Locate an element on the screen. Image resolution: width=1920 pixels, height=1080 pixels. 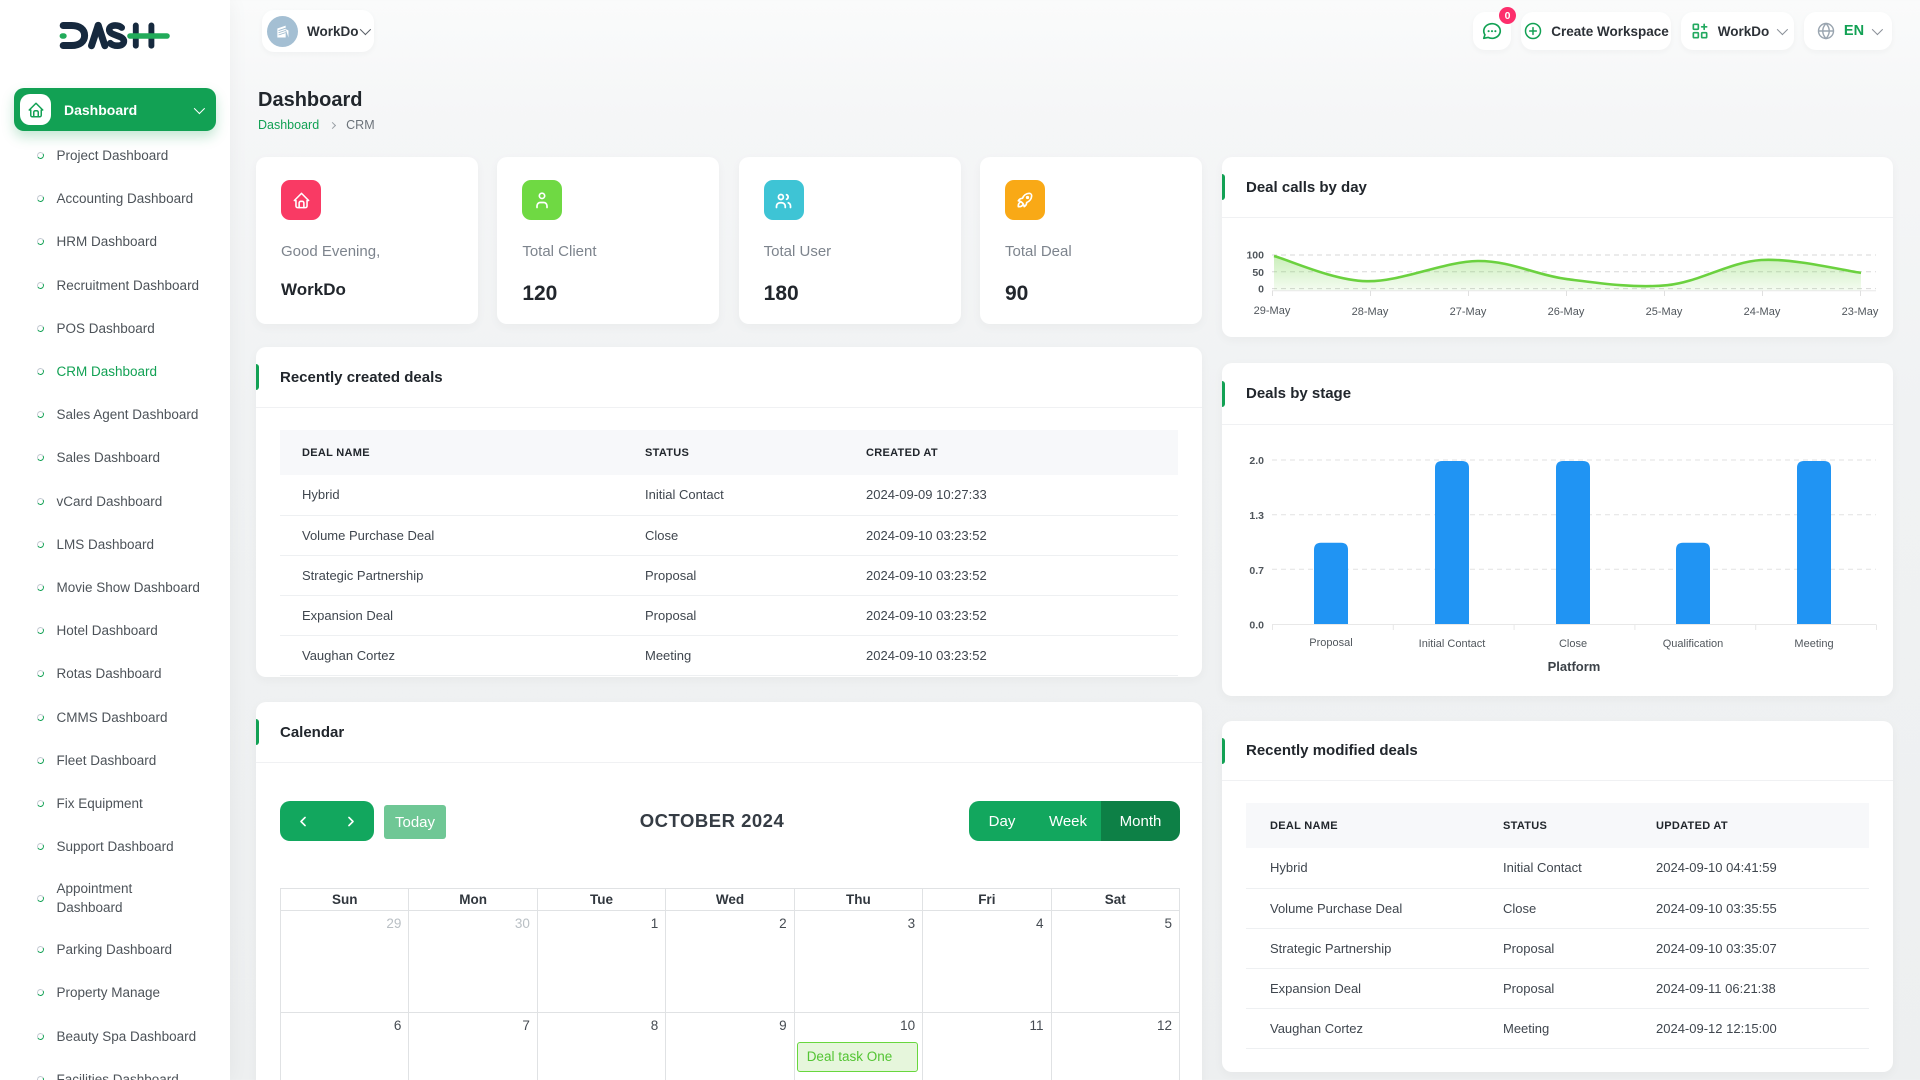
svg-text: Proposal is located at coordinates (1330, 643).